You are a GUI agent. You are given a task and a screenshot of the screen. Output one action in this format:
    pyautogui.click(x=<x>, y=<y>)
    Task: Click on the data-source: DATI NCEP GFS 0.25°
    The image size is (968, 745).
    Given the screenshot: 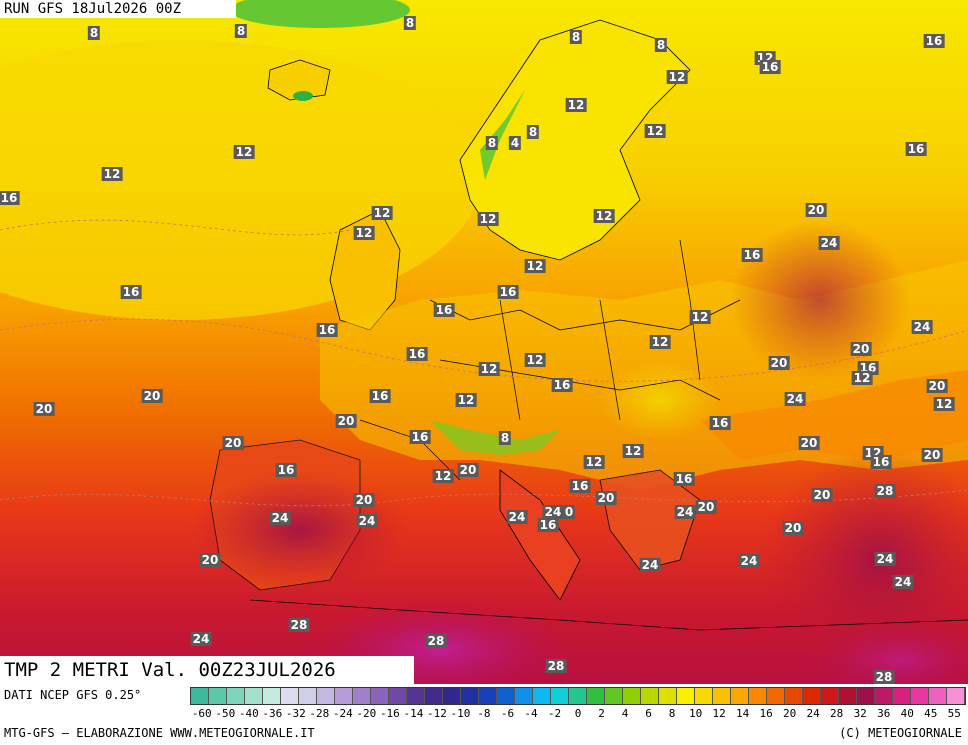 What is the action you would take?
    pyautogui.click(x=73, y=695)
    